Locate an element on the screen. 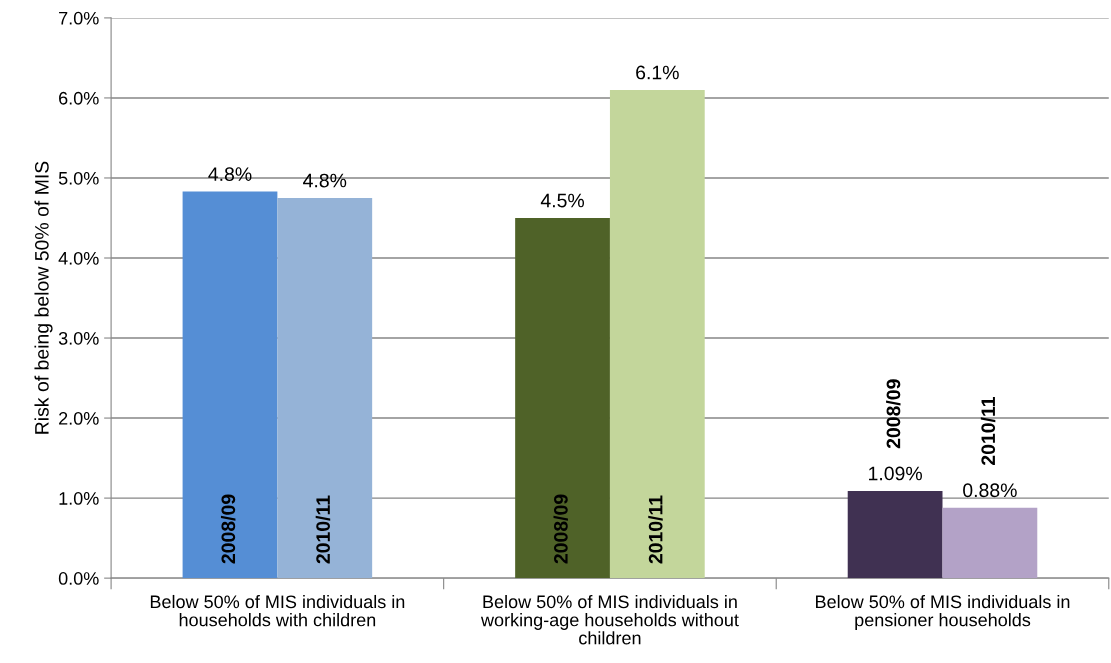  y-tick-label: 3.0% is located at coordinates (78, 338).